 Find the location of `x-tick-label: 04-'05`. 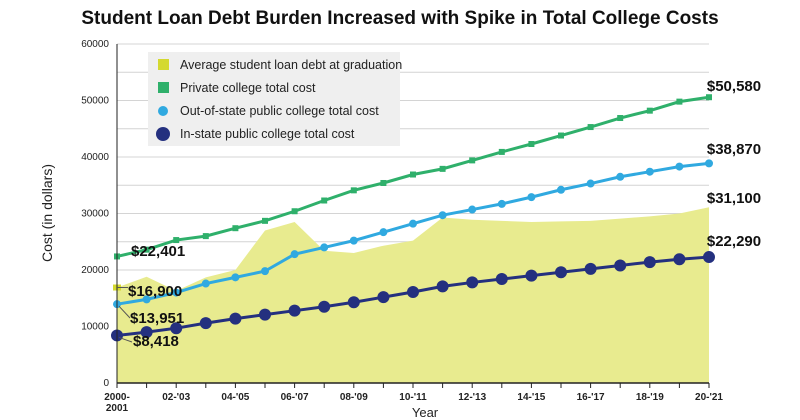

x-tick-label: 04-'05 is located at coordinates (235, 397).